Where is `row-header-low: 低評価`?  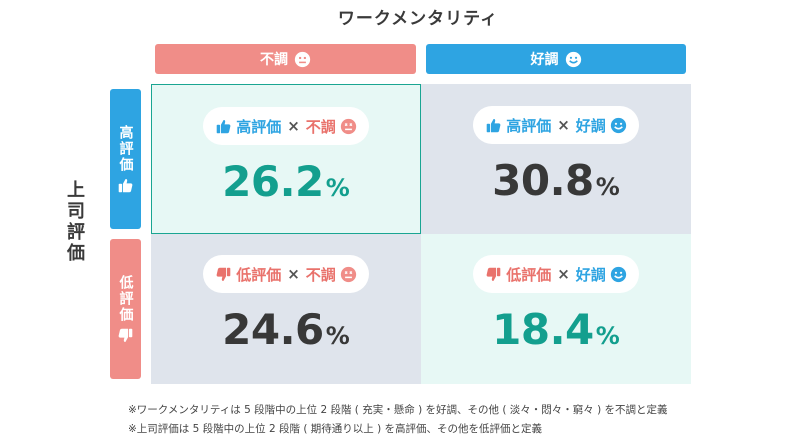
row-header-low: 低評価 is located at coordinates (125, 309).